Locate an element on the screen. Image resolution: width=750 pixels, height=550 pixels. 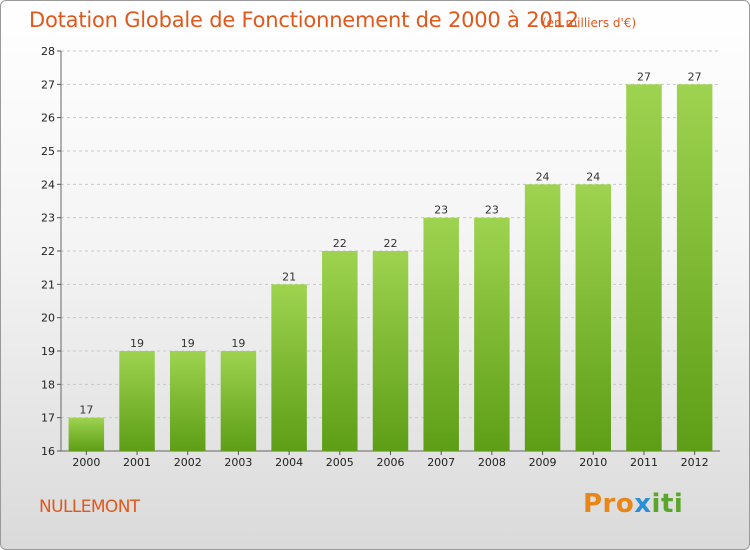
city-name: NULLEMONT is located at coordinates (89, 507).